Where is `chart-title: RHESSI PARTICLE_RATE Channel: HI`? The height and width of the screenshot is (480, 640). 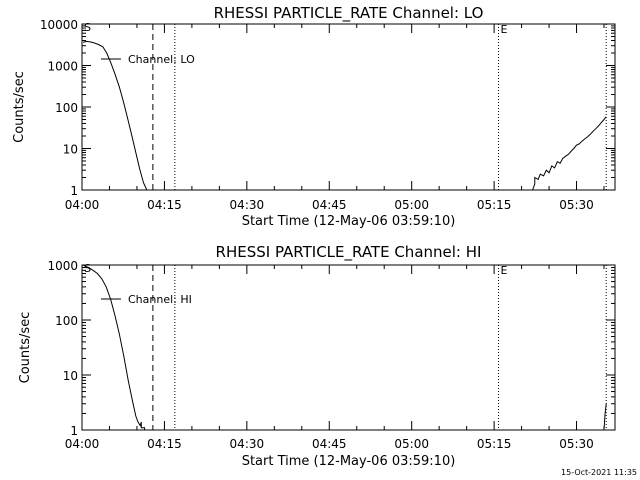 chart-title: RHESSI PARTICLE_RATE Channel: HI is located at coordinates (349, 252).